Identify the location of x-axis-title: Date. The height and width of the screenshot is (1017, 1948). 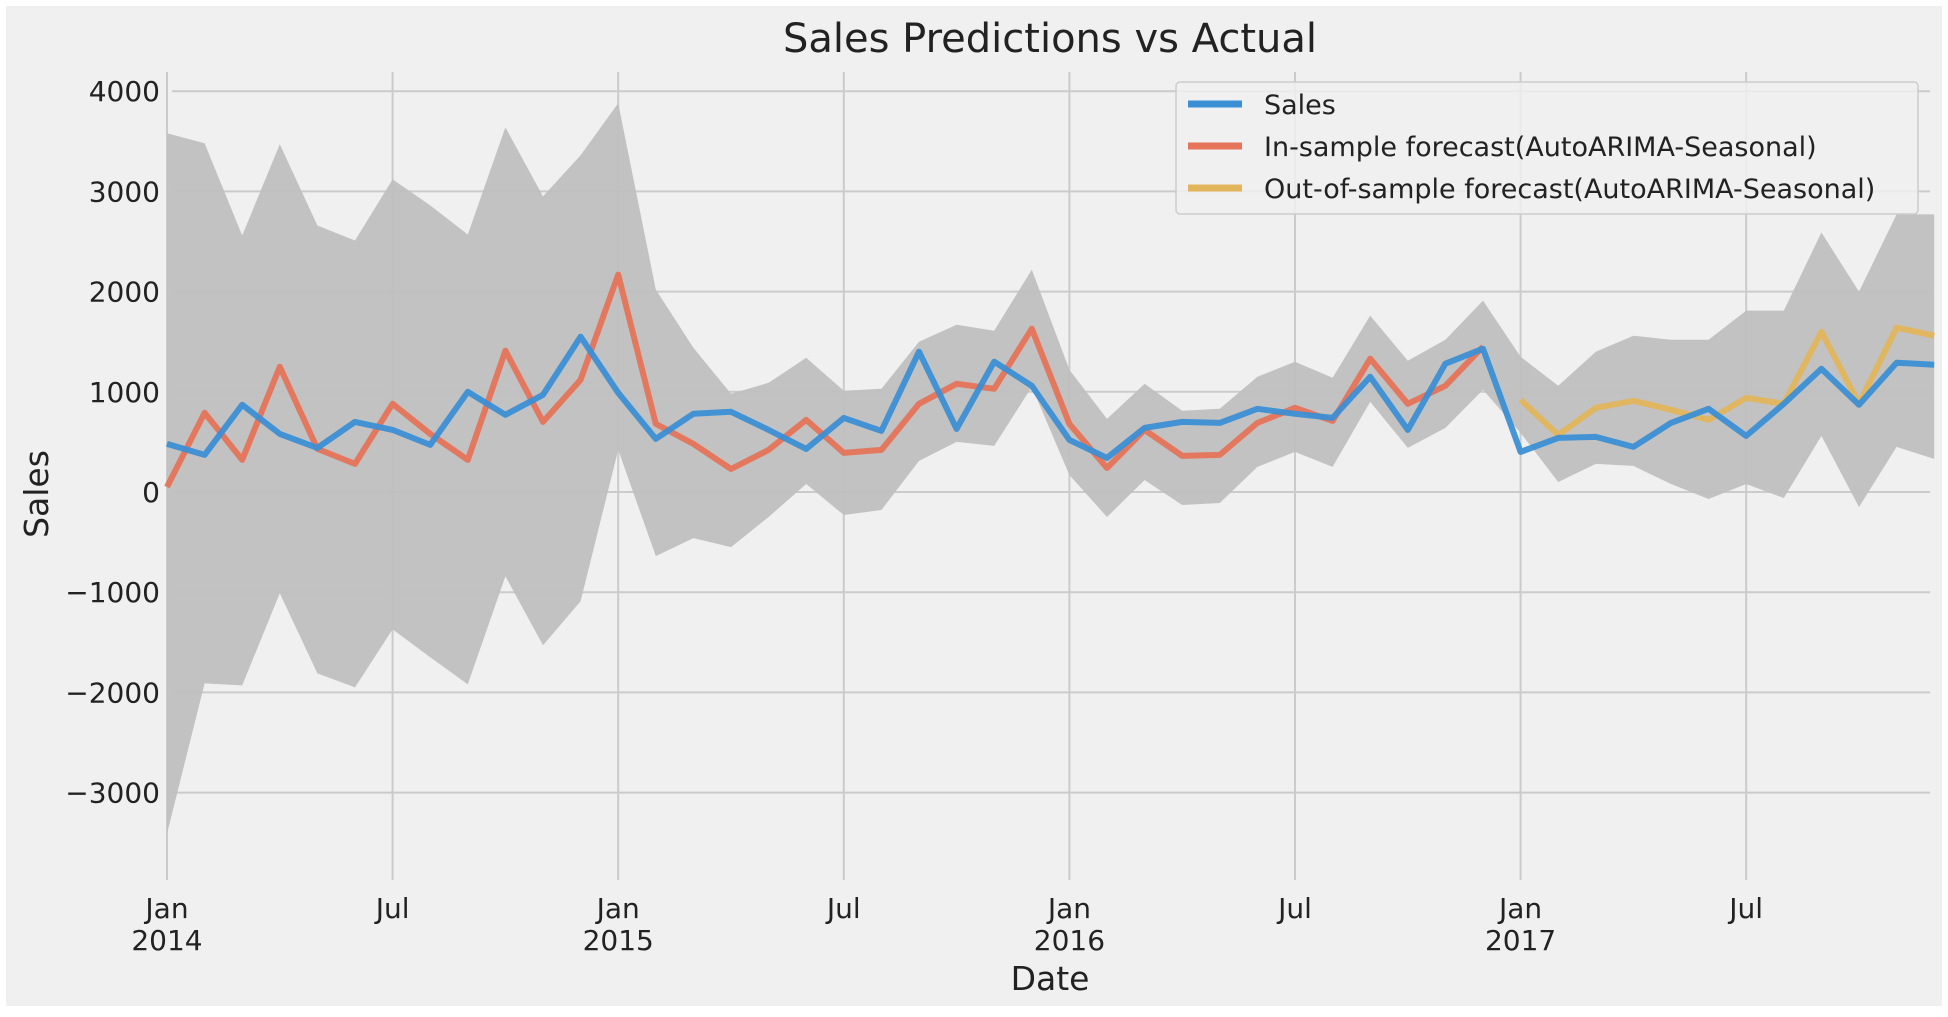
(1050, 978).